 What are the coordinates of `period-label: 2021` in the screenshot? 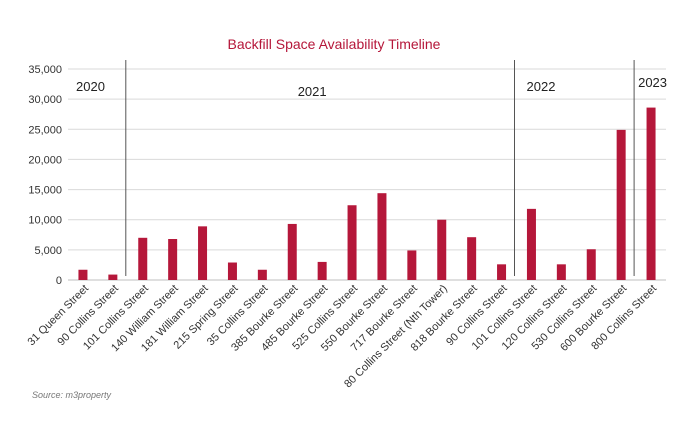 It's located at (312, 91).